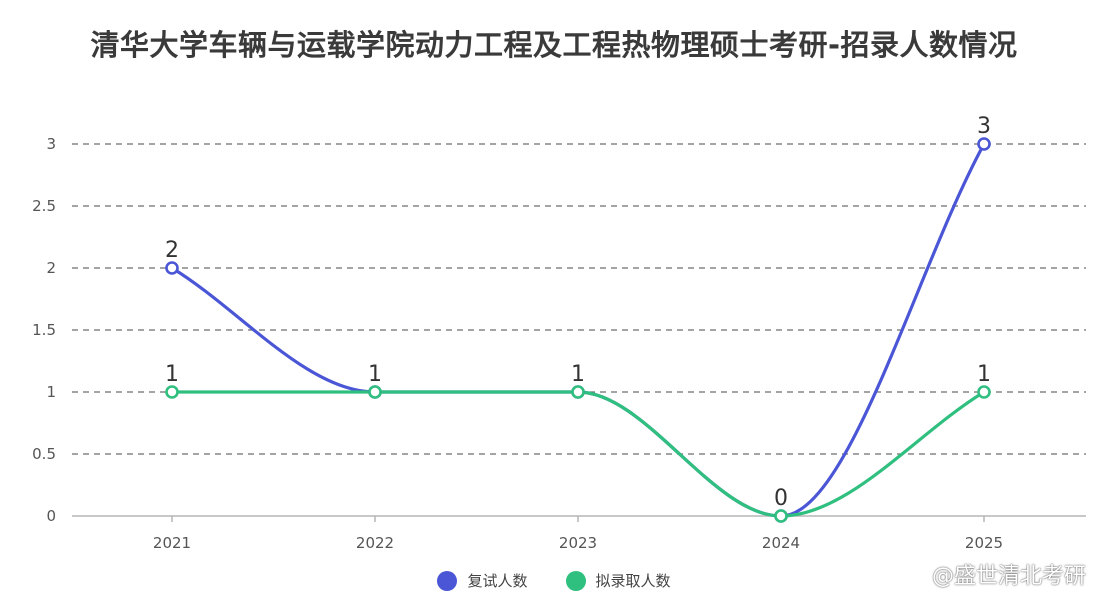  Describe the element at coordinates (172, 250) in the screenshot. I see `data-label-series-1: 2` at that location.